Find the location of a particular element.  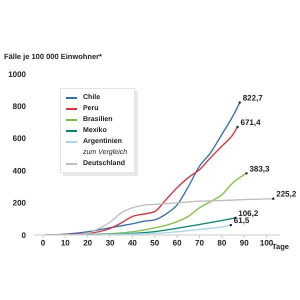

x-tick-label: 100 is located at coordinates (267, 243).